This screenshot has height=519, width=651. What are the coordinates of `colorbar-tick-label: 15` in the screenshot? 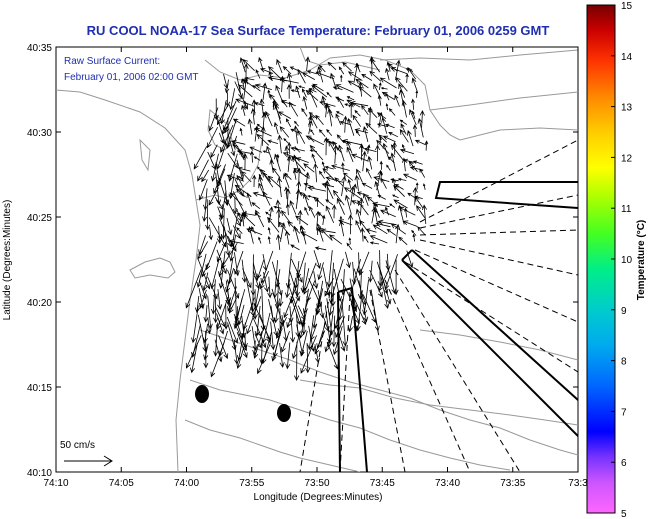 It's located at (627, 6).